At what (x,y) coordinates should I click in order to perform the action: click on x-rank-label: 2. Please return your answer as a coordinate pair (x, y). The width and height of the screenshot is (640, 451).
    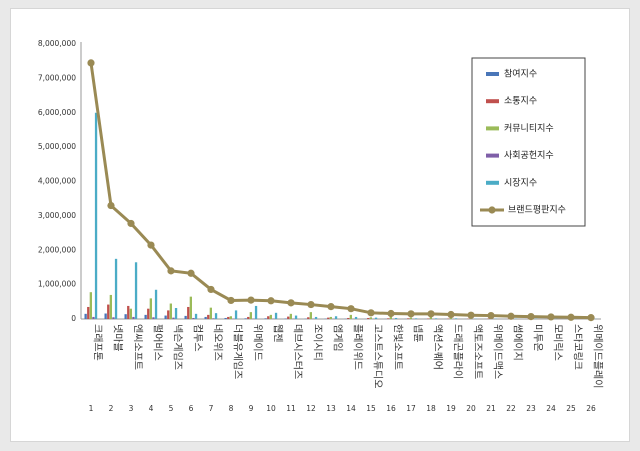
    Looking at the image, I should click on (111, 408).